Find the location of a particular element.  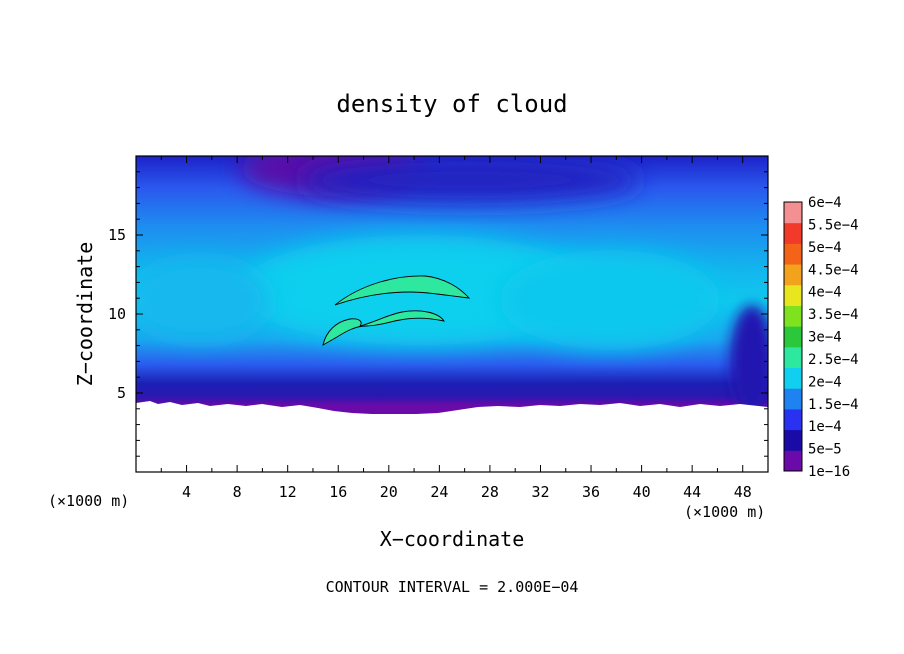

colorbar-label: 2.5e−4 is located at coordinates (833, 360).